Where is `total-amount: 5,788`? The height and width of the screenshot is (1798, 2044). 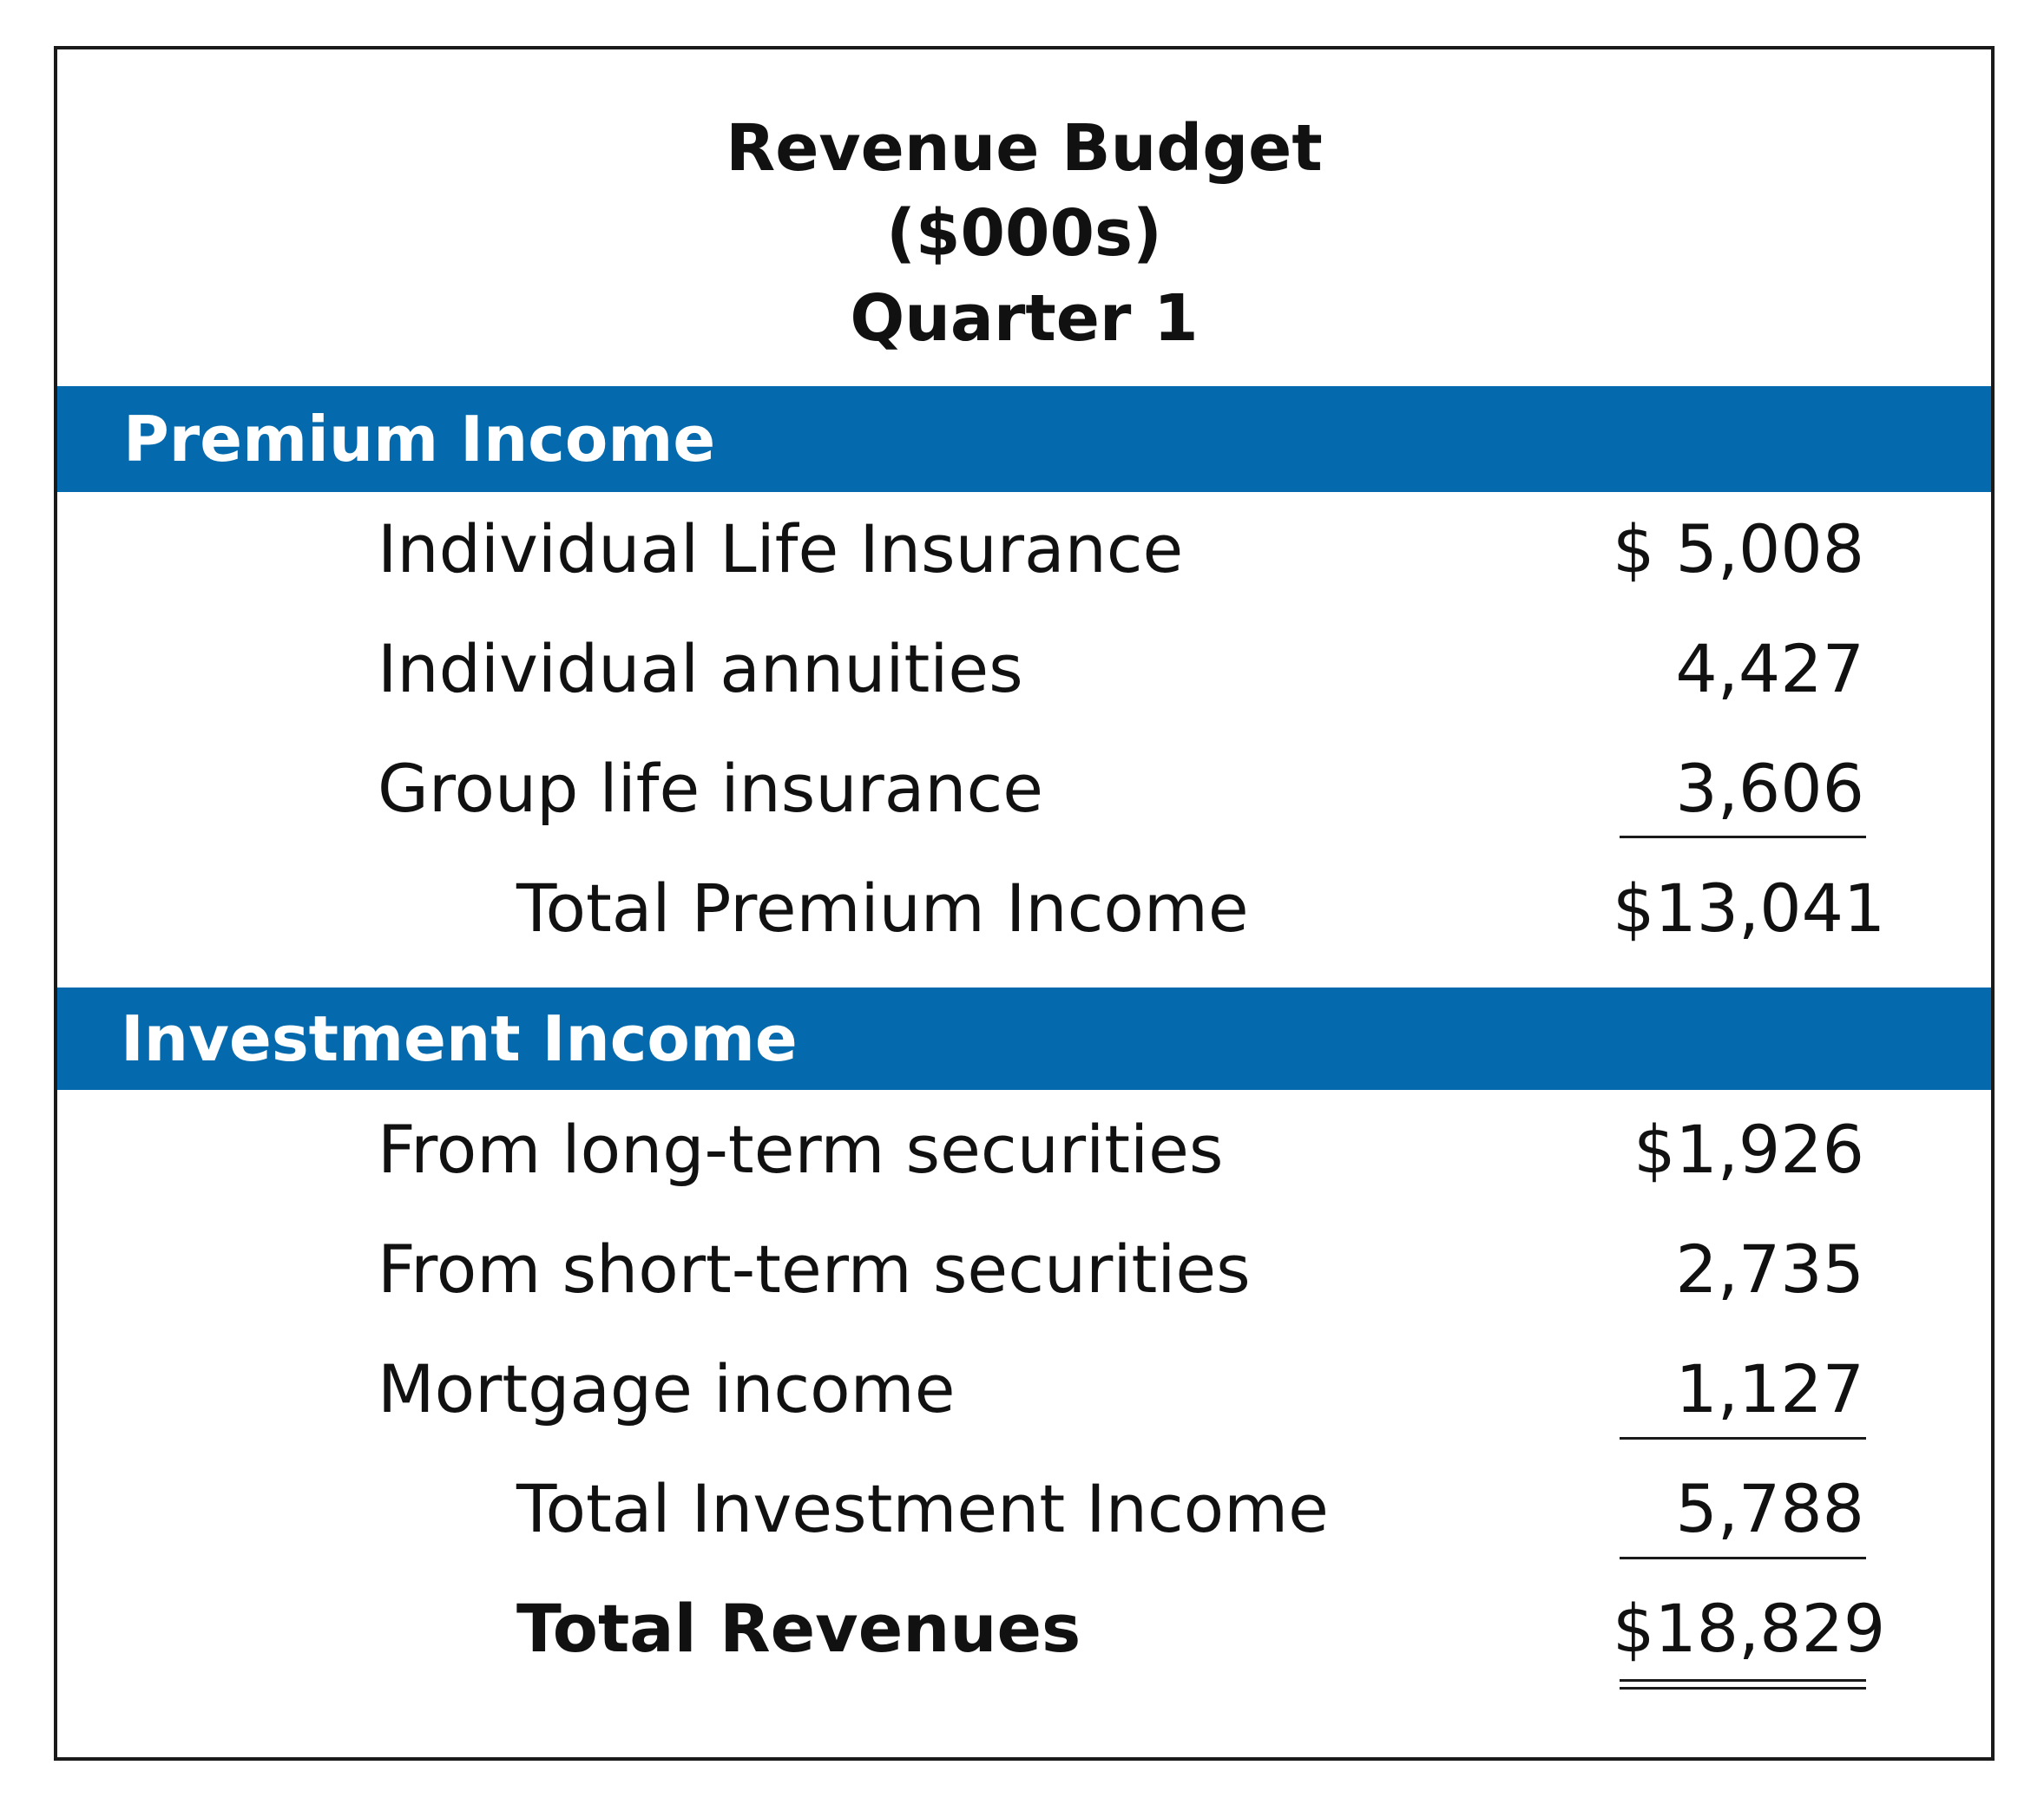 total-amount: 5,788 is located at coordinates (1769, 1508).